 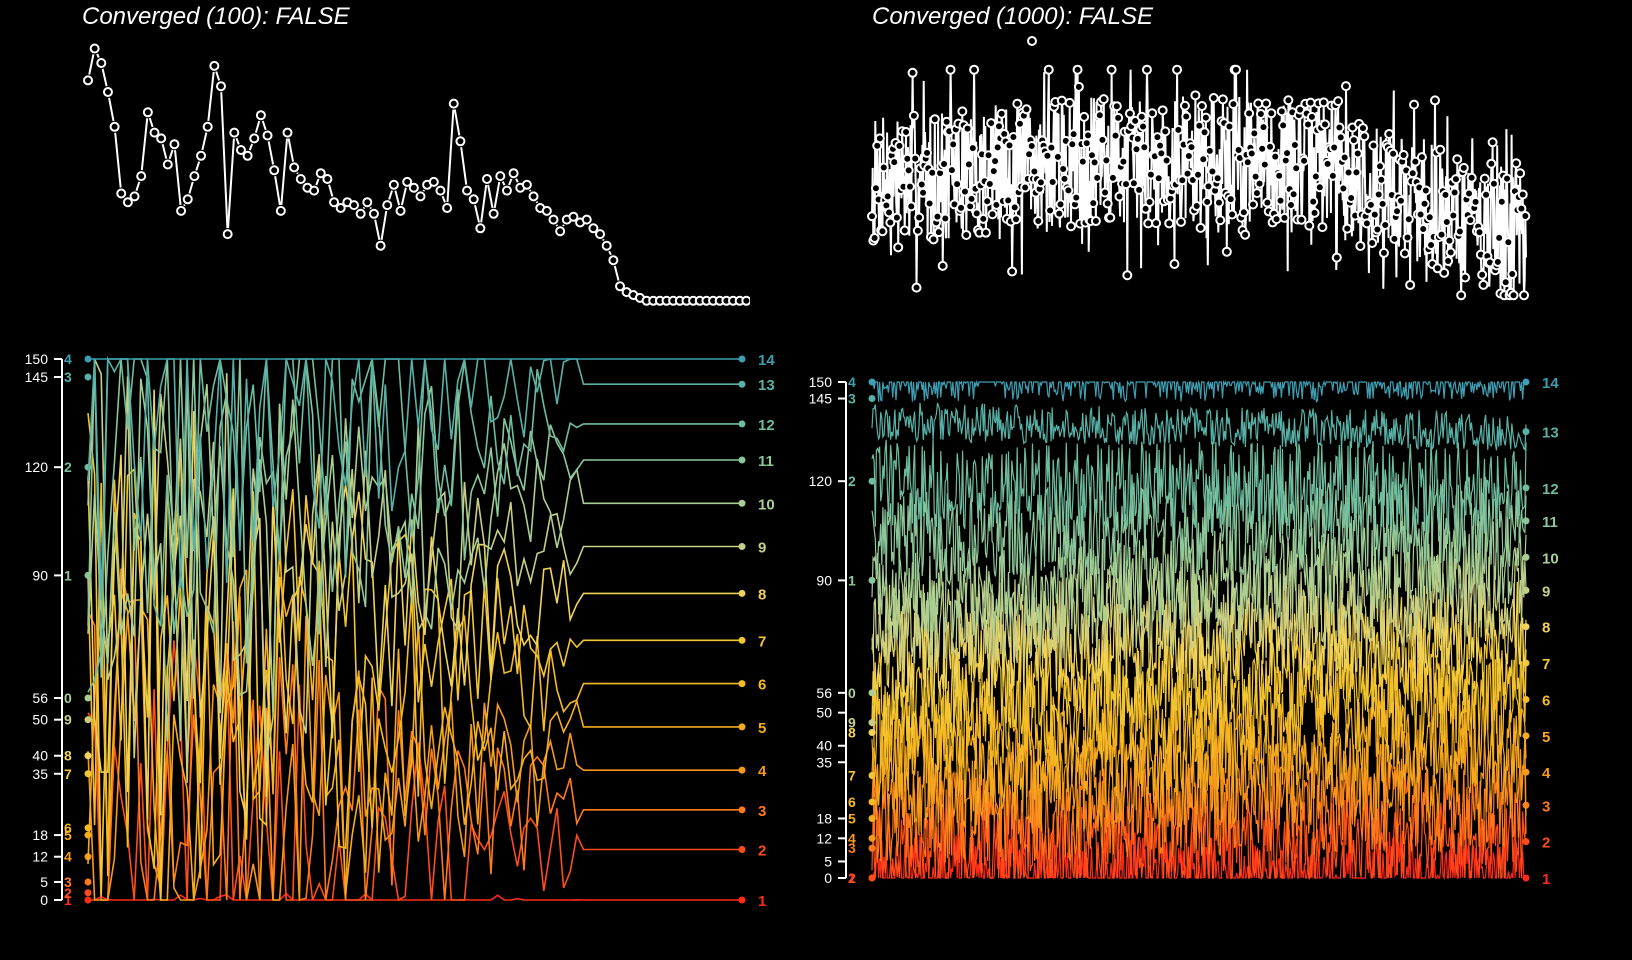 I want to click on series-end-label: 1, so click(x=762, y=901).